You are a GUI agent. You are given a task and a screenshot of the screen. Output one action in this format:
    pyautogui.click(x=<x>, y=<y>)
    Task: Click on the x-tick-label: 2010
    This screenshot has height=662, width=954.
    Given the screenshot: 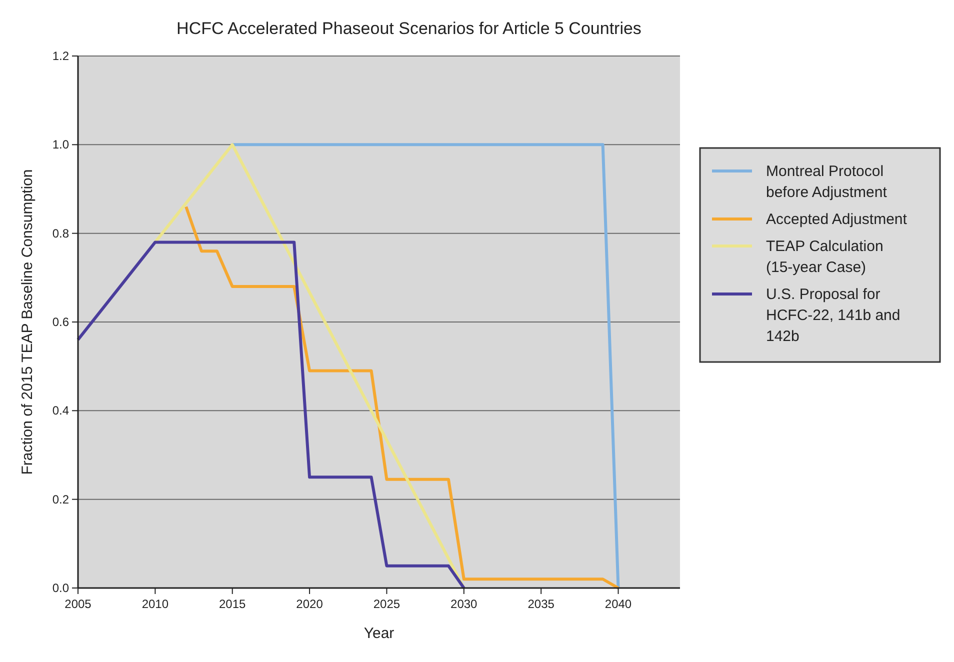 What is the action you would take?
    pyautogui.click(x=155, y=604)
    